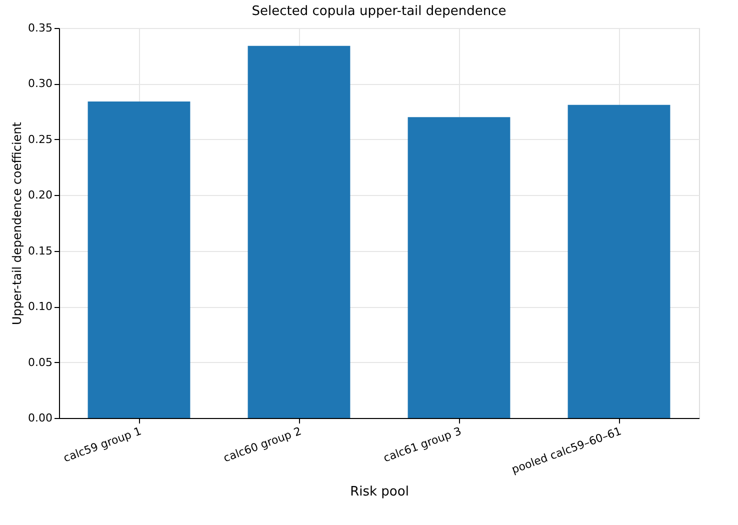  What do you see at coordinates (40, 28) in the screenshot?
I see `y-tick-label: 0.35` at bounding box center [40, 28].